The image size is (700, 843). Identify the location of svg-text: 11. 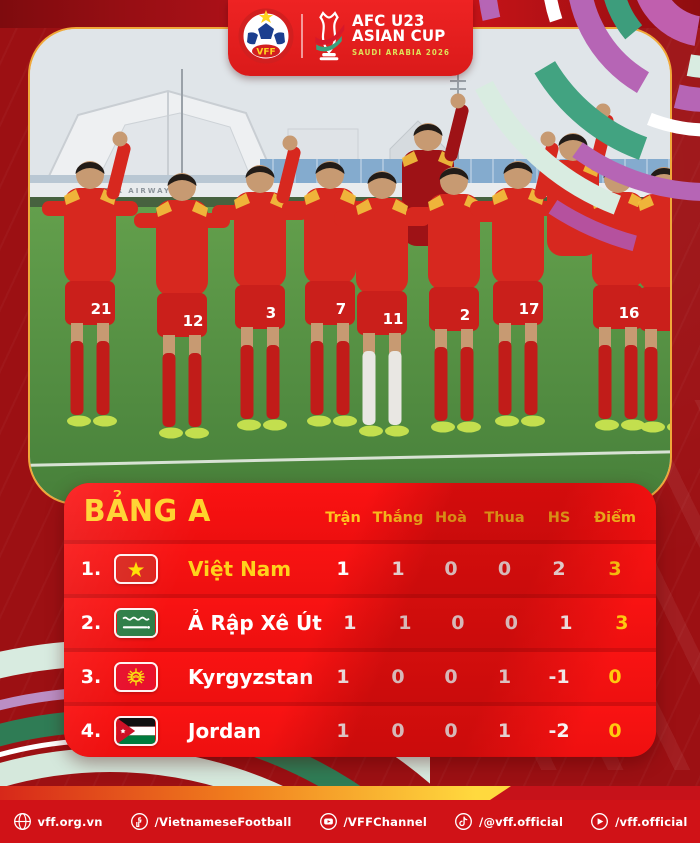
(393, 319).